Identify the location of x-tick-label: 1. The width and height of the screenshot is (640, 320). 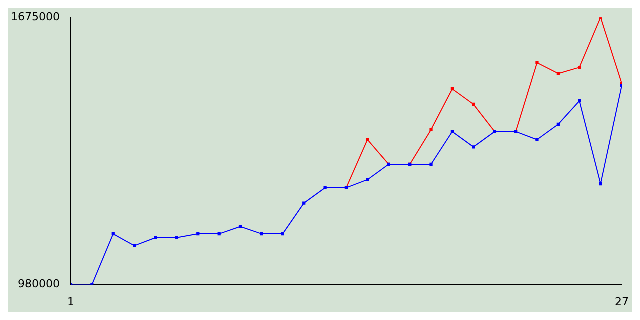
(70, 301).